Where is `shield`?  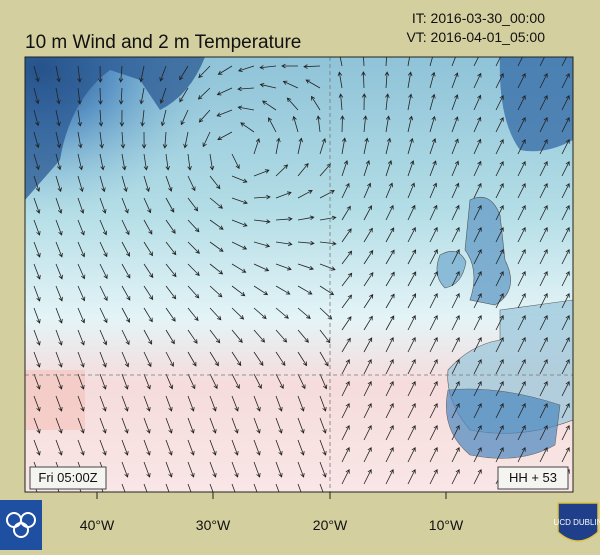
shield is located at coordinates (578, 522).